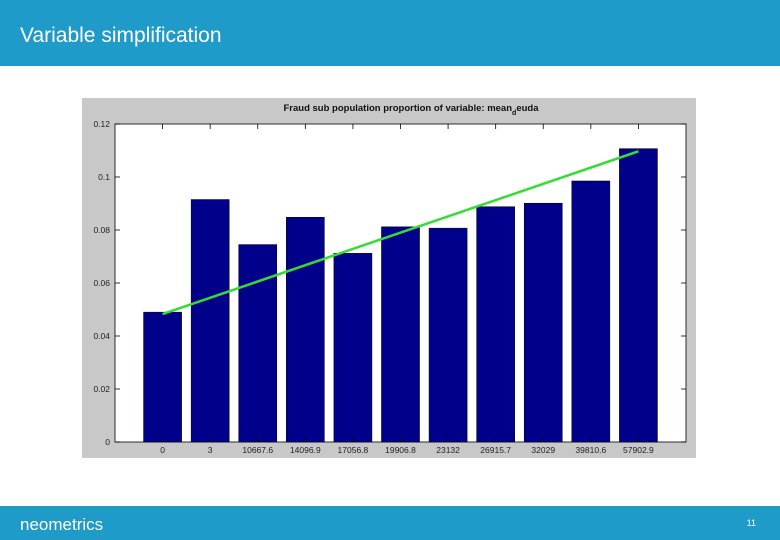  I want to click on bar-57902.9, so click(638, 295).